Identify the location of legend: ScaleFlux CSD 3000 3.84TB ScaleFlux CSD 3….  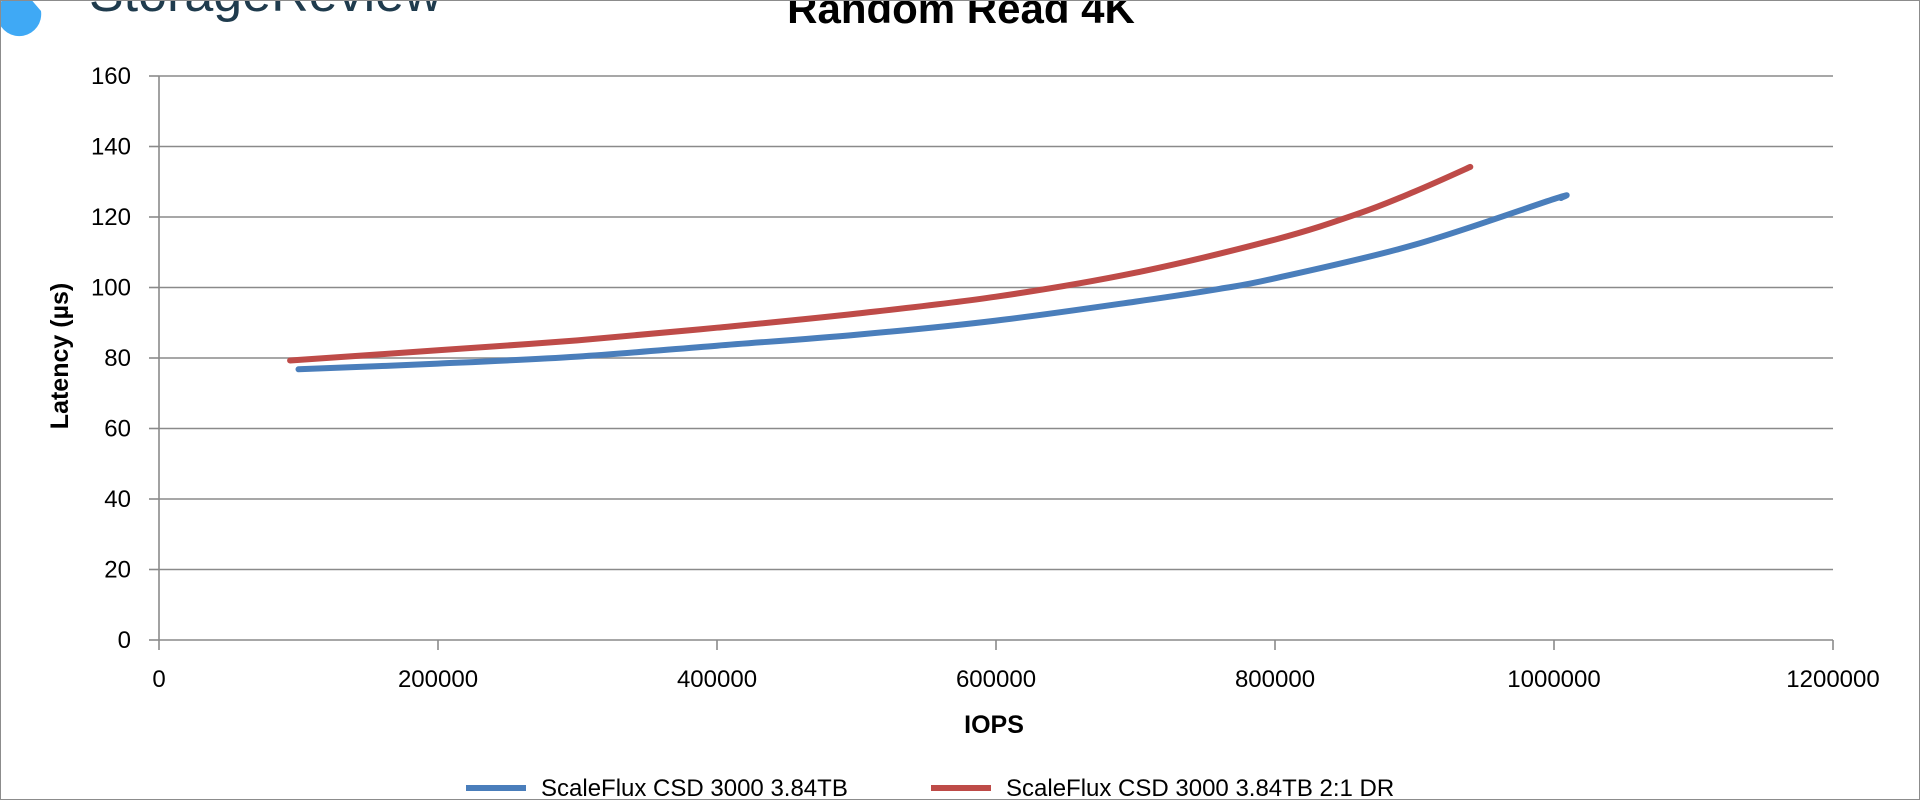
(930, 787).